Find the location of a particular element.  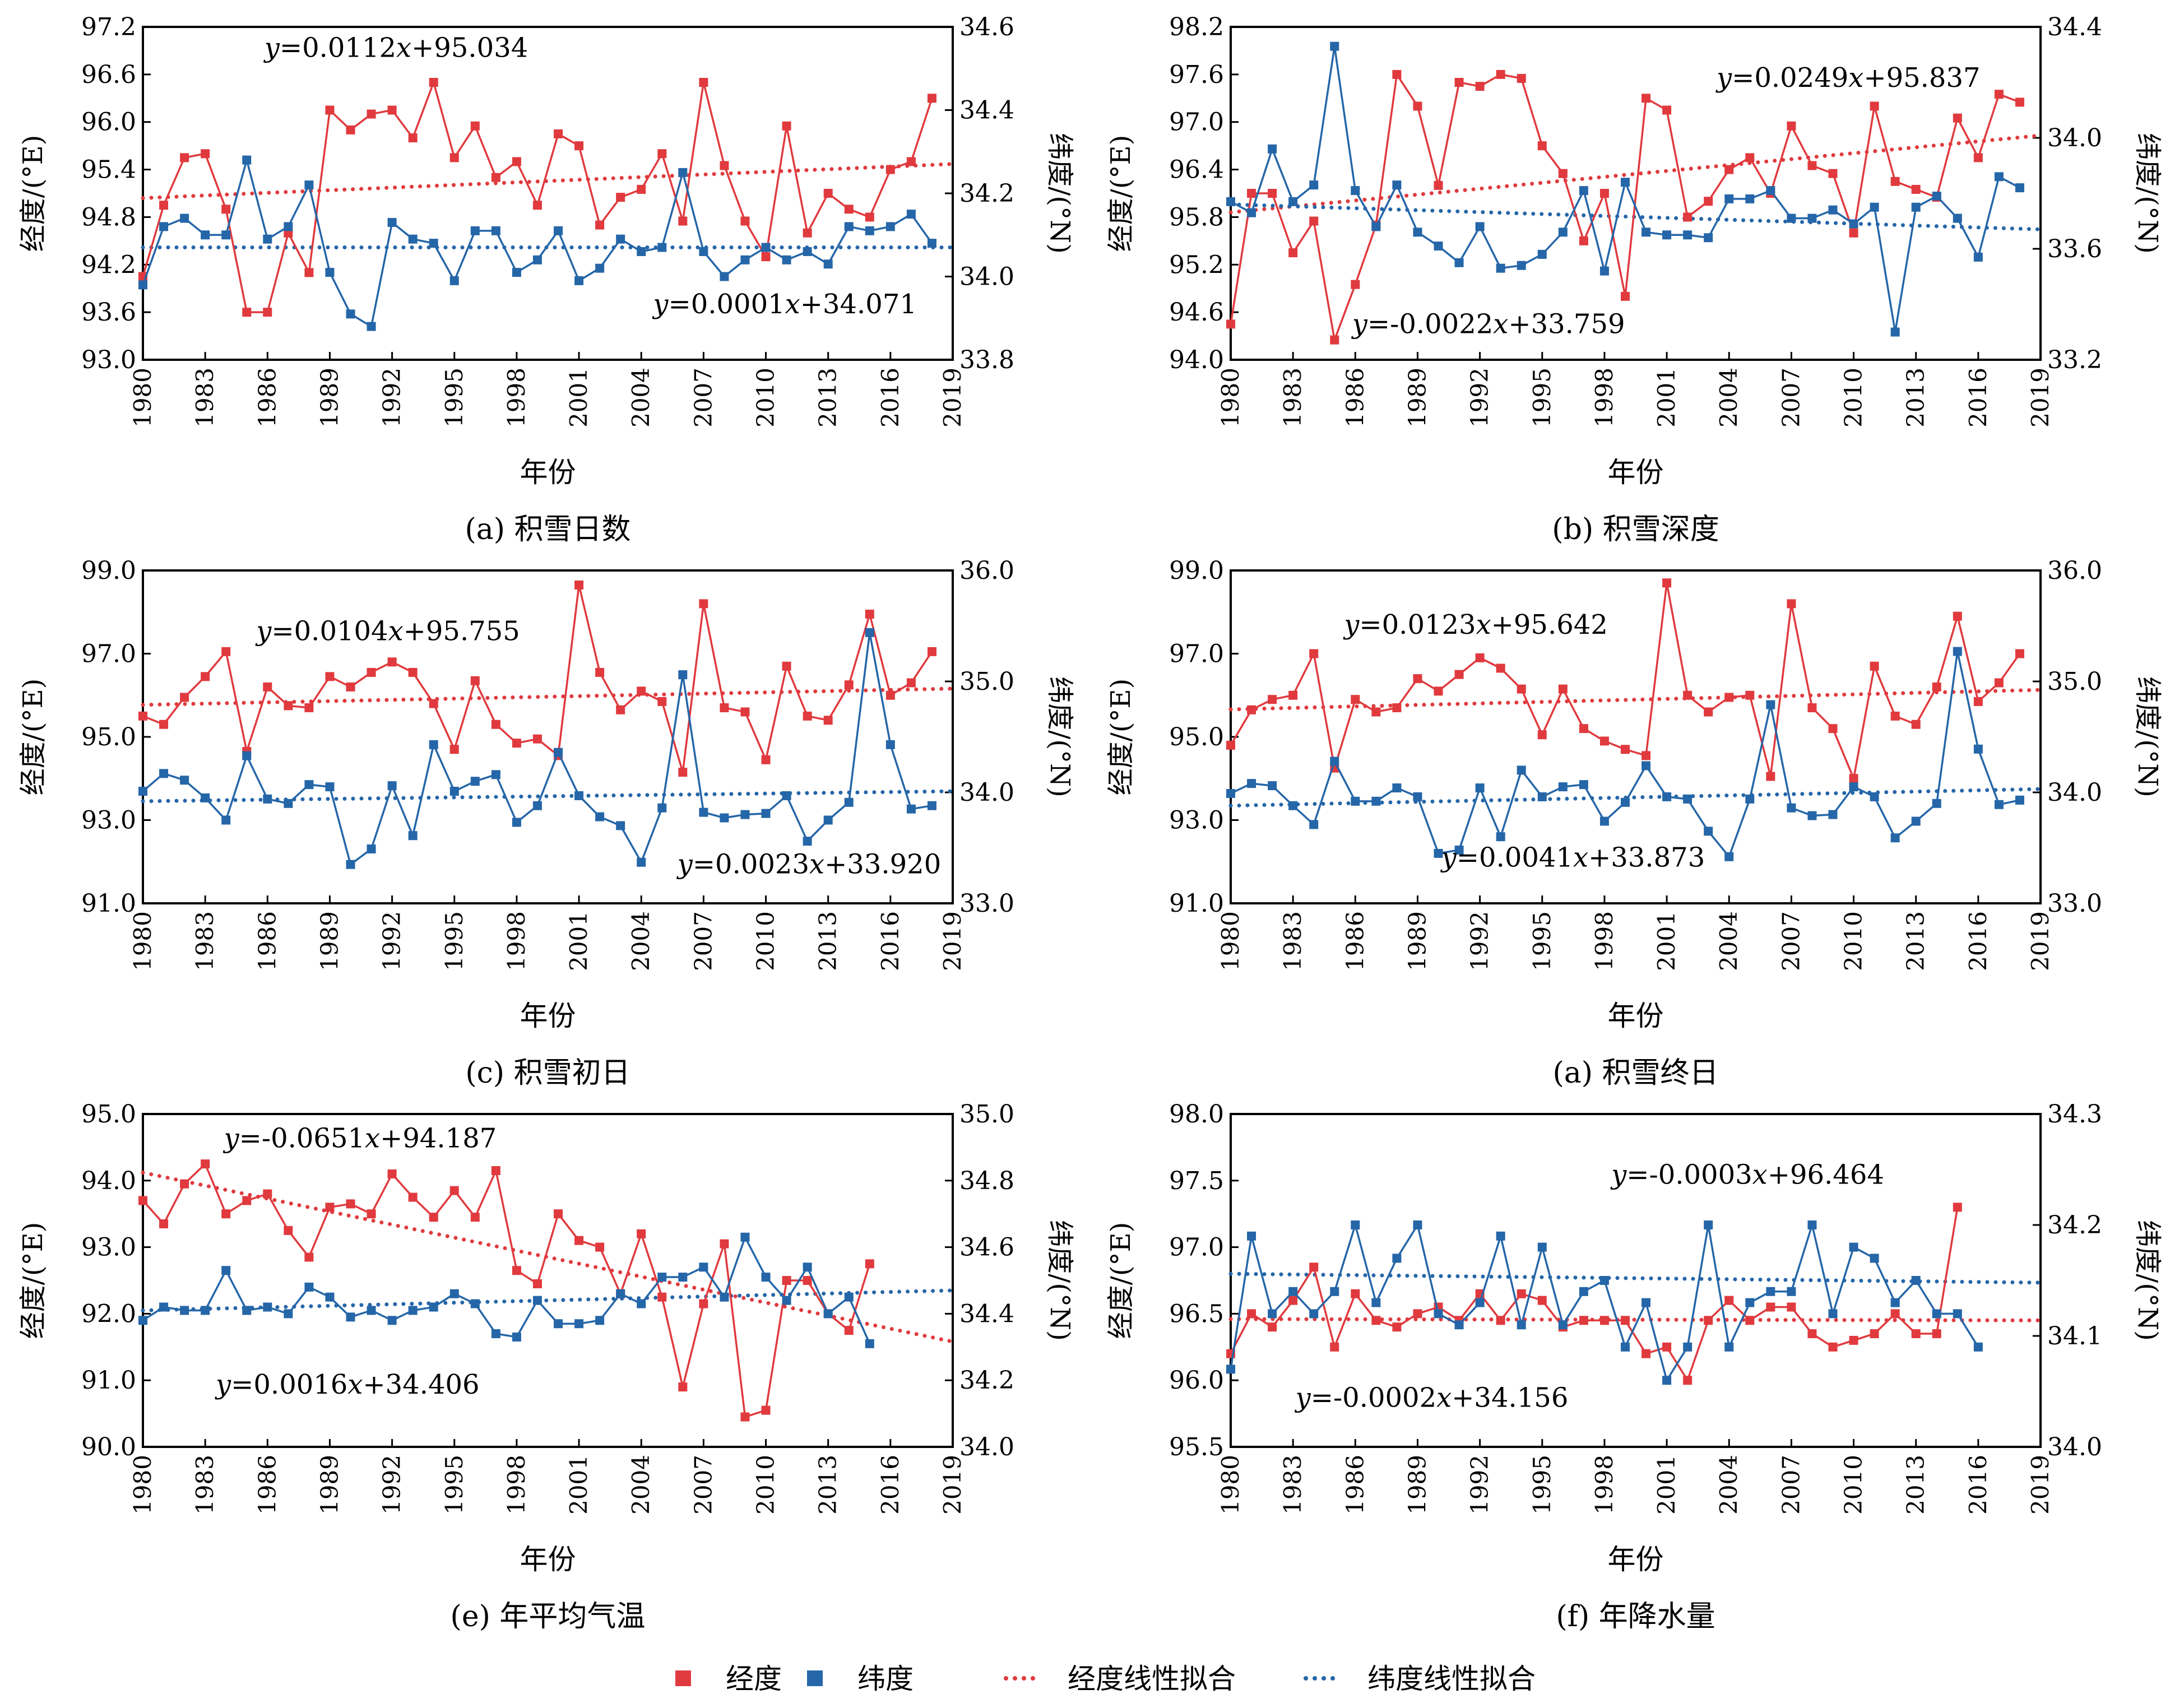

chart-legend: 经度 纬度 经度线性拟合 纬度线性拟合 is located at coordinates (1105, 1679).